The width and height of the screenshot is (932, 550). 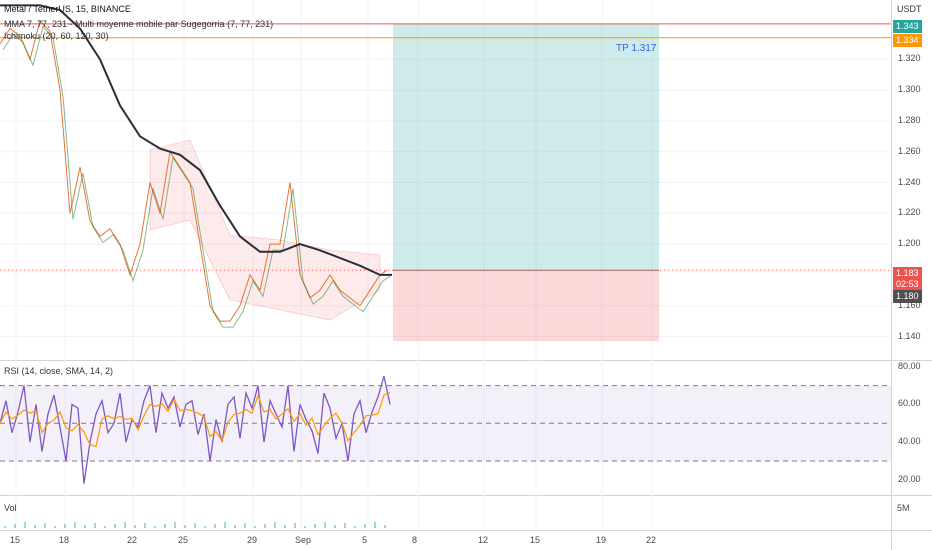 I want to click on price-y-tick-label: 1.280, so click(x=909, y=119).